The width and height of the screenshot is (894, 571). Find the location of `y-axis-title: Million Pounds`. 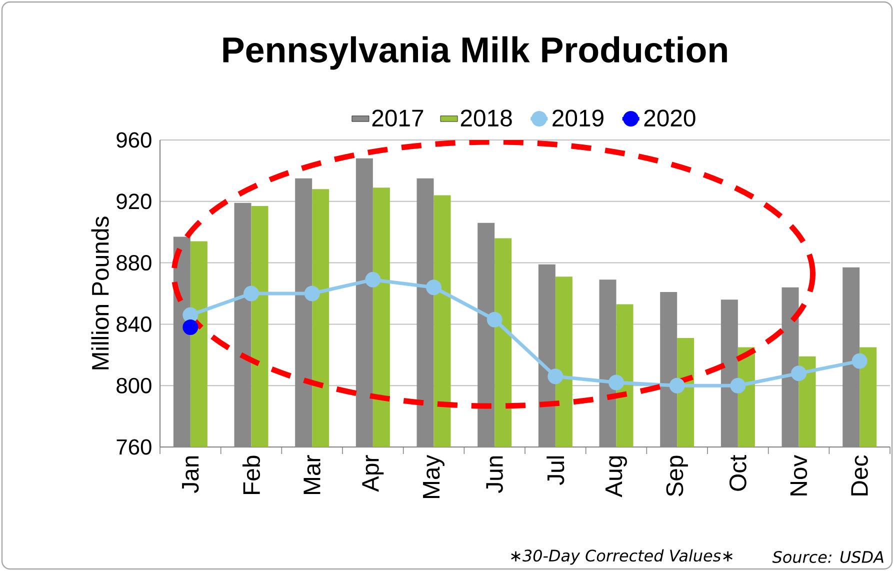

y-axis-title: Million Pounds is located at coordinates (100, 293).